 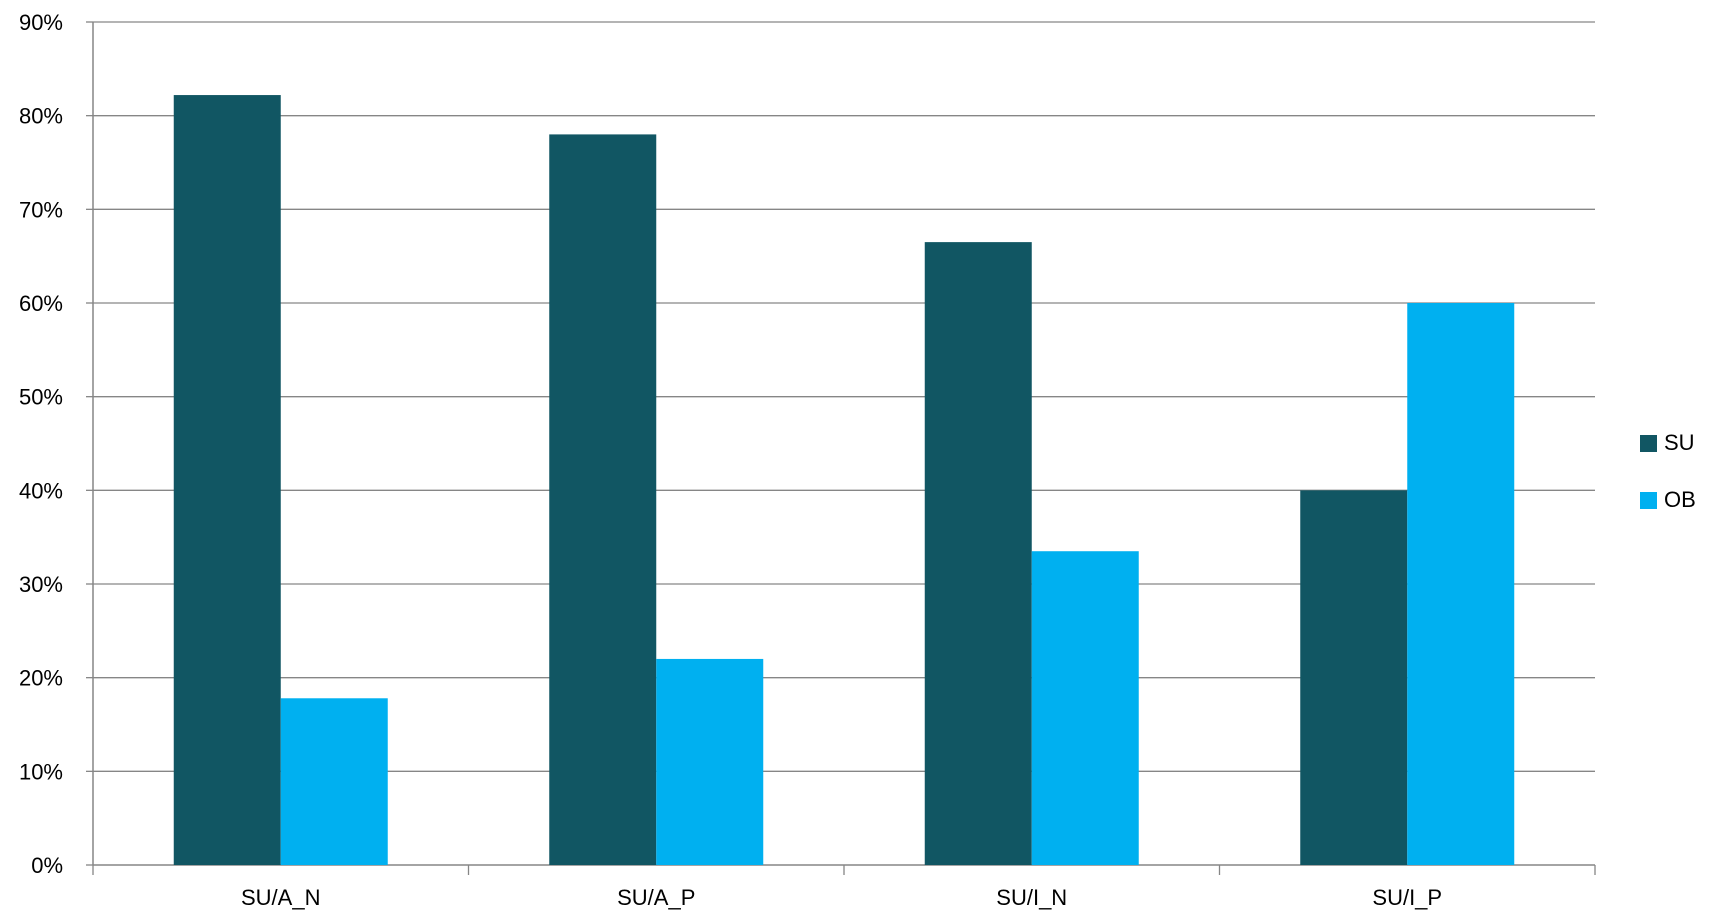 What do you see at coordinates (1085, 708) in the screenshot?
I see `bar-ob-su-i-n` at bounding box center [1085, 708].